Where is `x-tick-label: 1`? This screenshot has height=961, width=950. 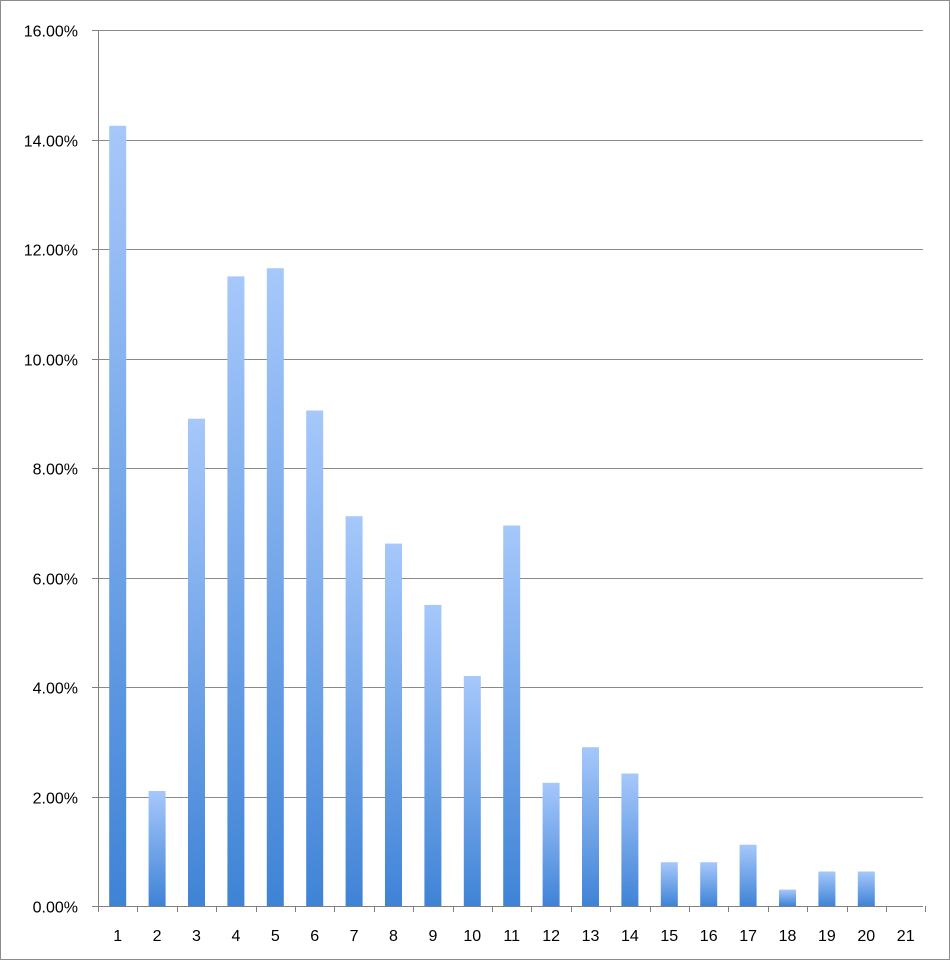
x-tick-label: 1 is located at coordinates (117, 936).